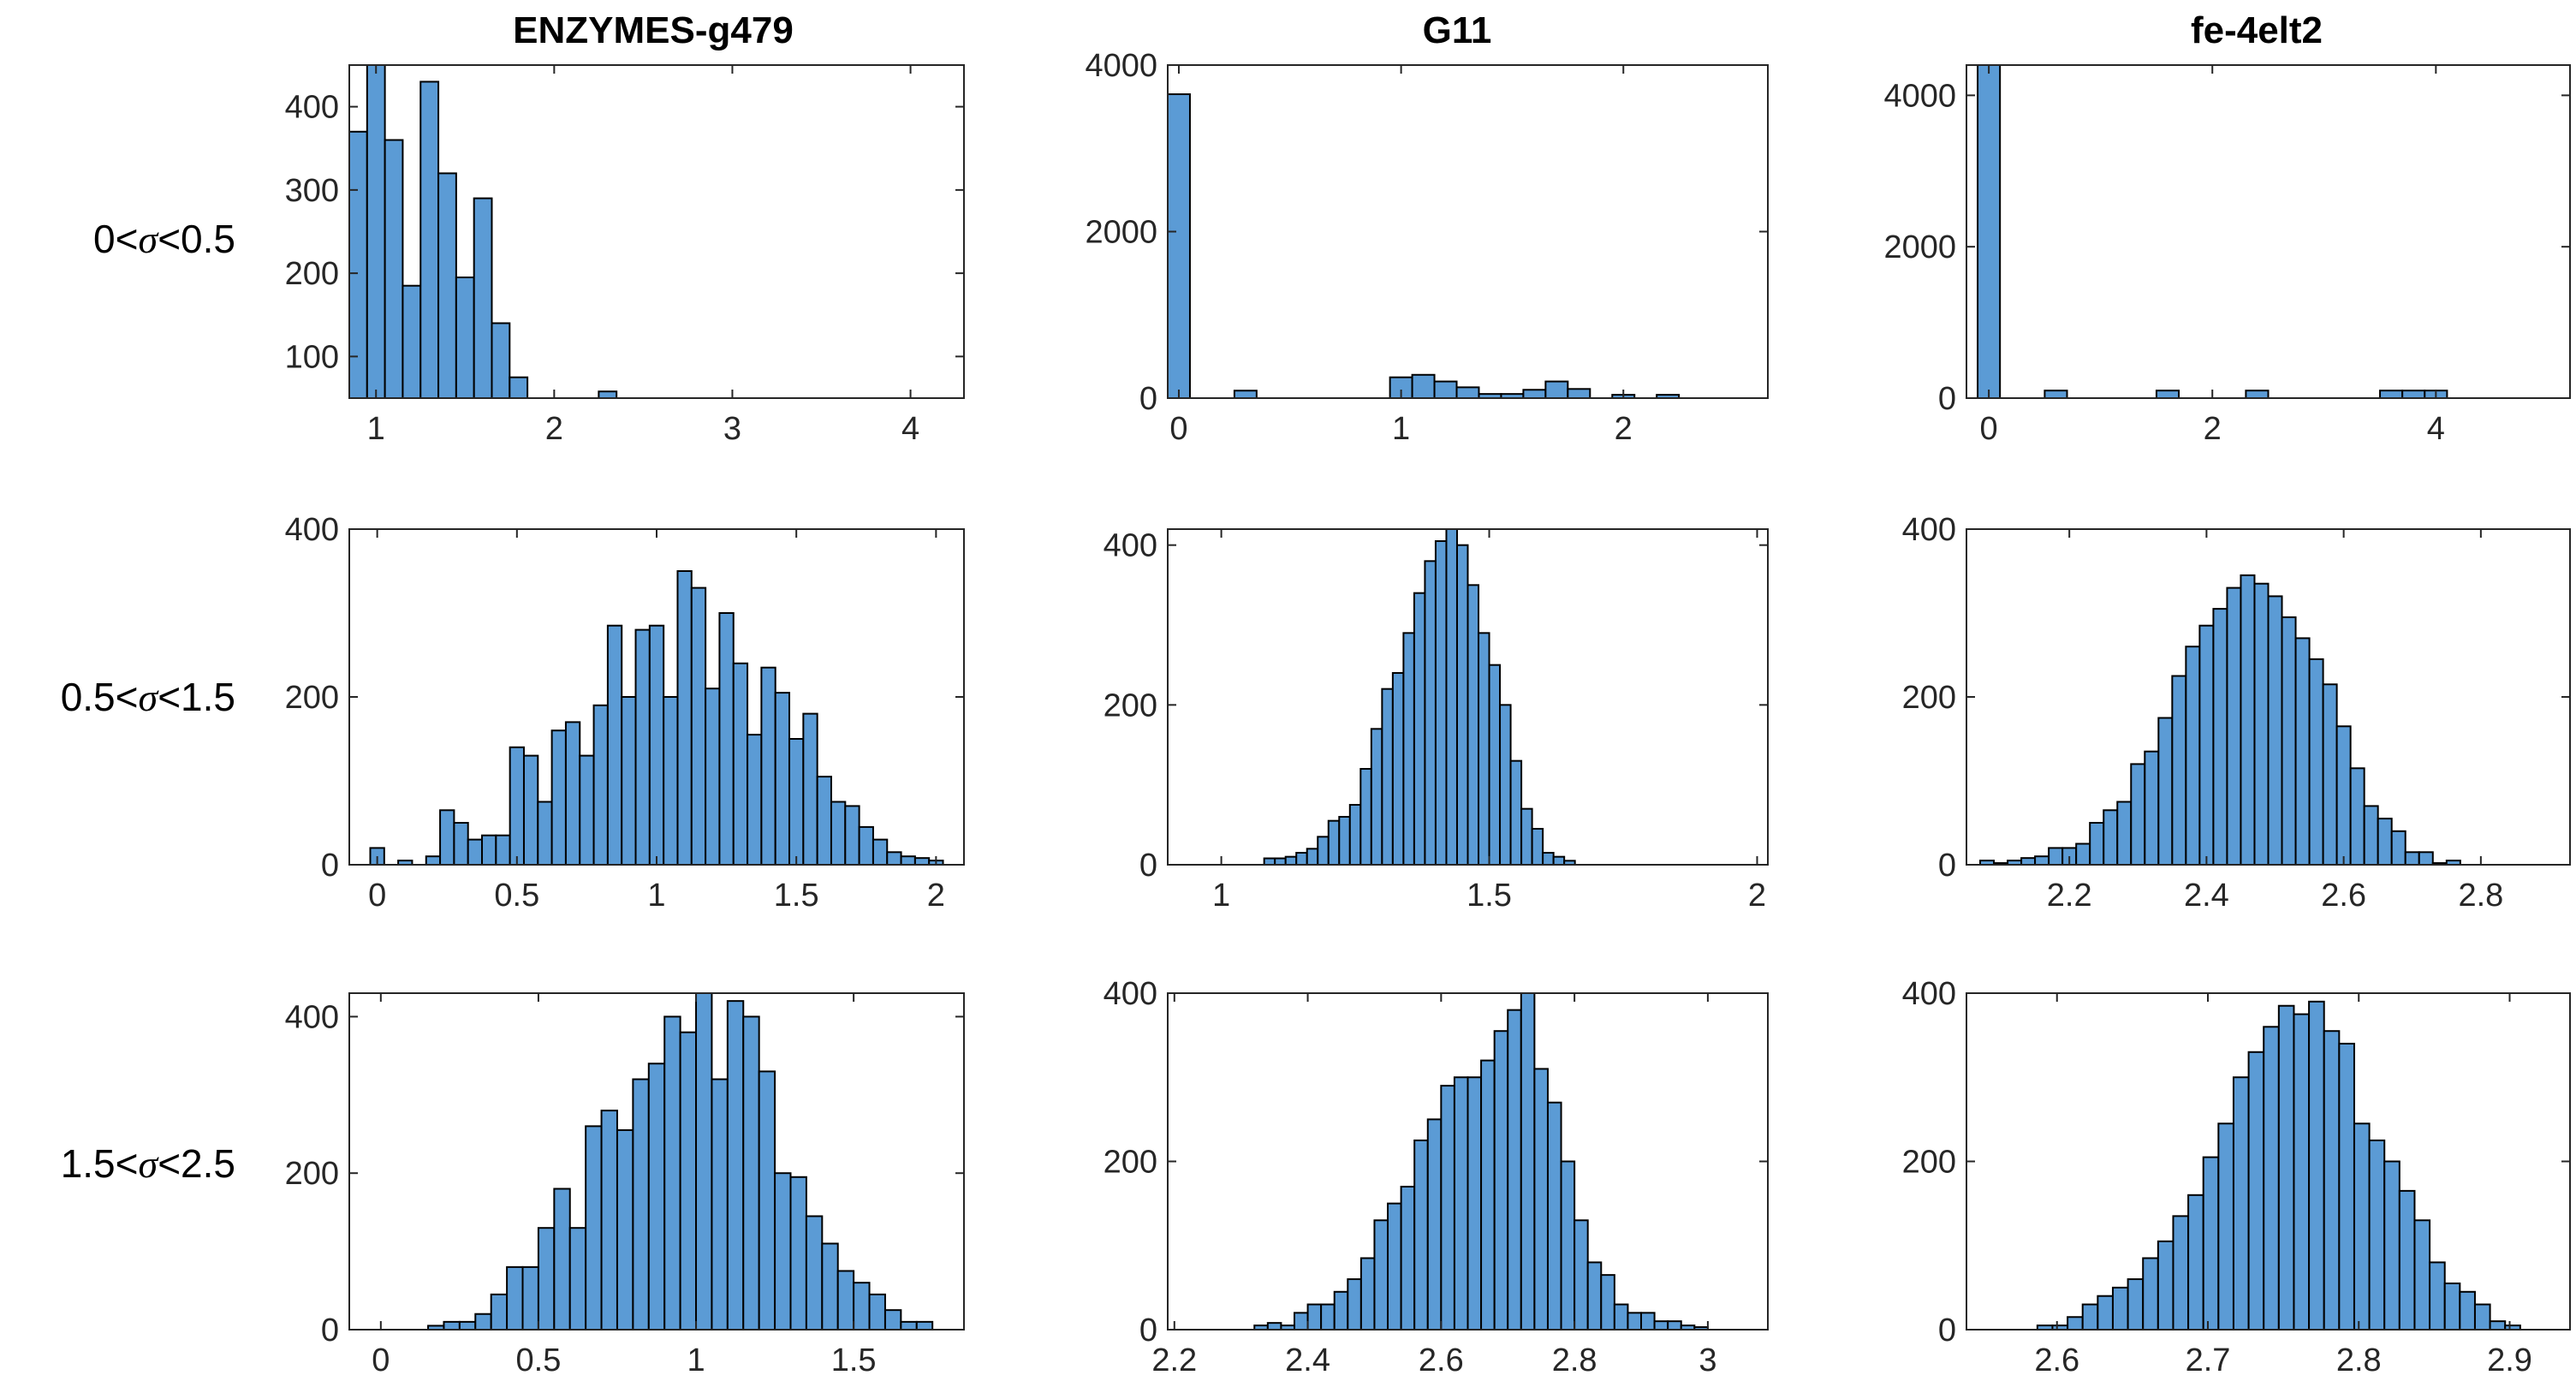 The width and height of the screenshot is (2576, 1399). What do you see at coordinates (1468, 231) in the screenshot?
I see `plot-area` at bounding box center [1468, 231].